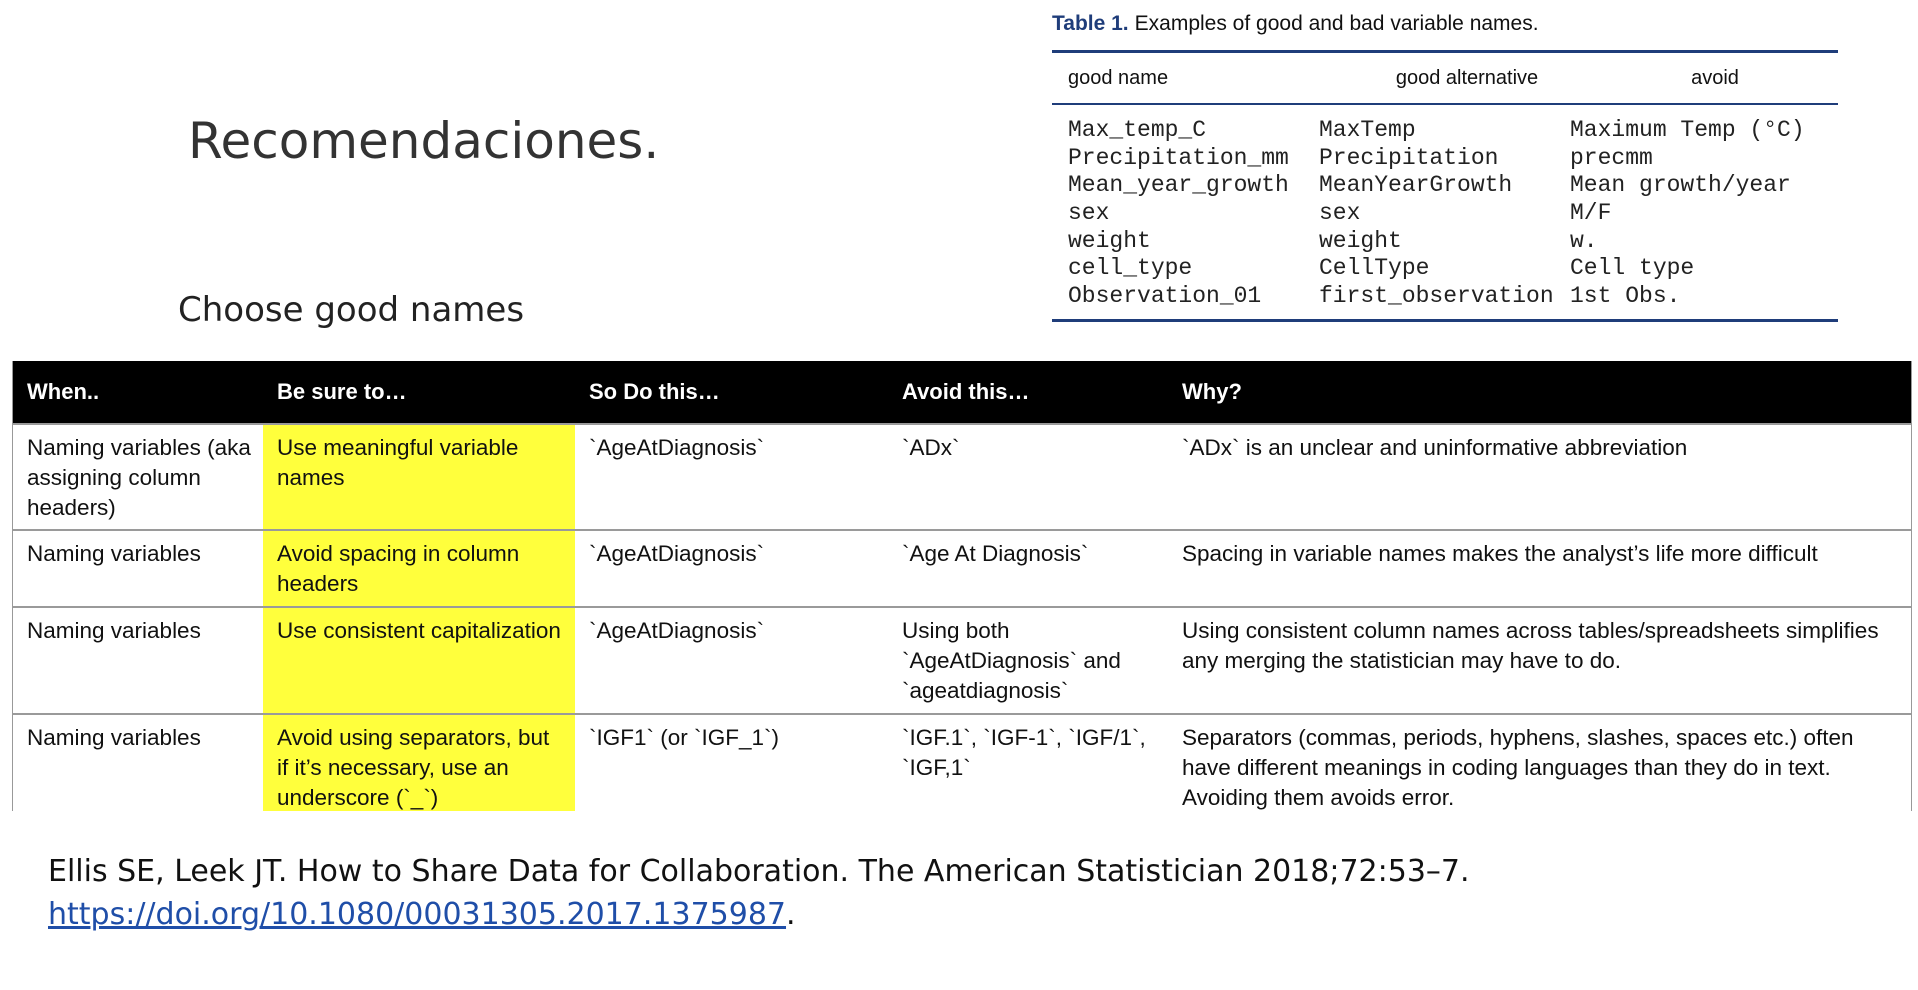  Describe the element at coordinates (1137, 130) in the screenshot. I see `table1-cell: Max_temp_C` at that location.